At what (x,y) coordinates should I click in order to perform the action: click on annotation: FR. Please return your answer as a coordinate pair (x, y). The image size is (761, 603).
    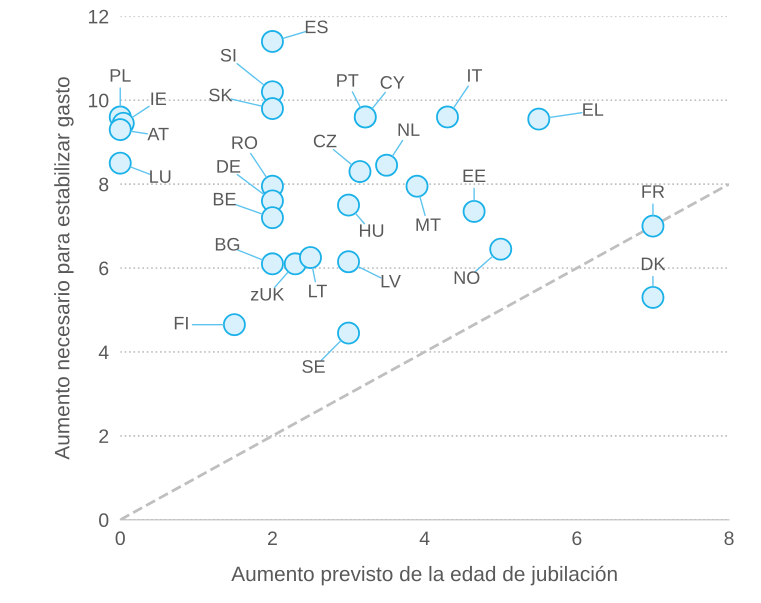
    Looking at the image, I should click on (653, 191).